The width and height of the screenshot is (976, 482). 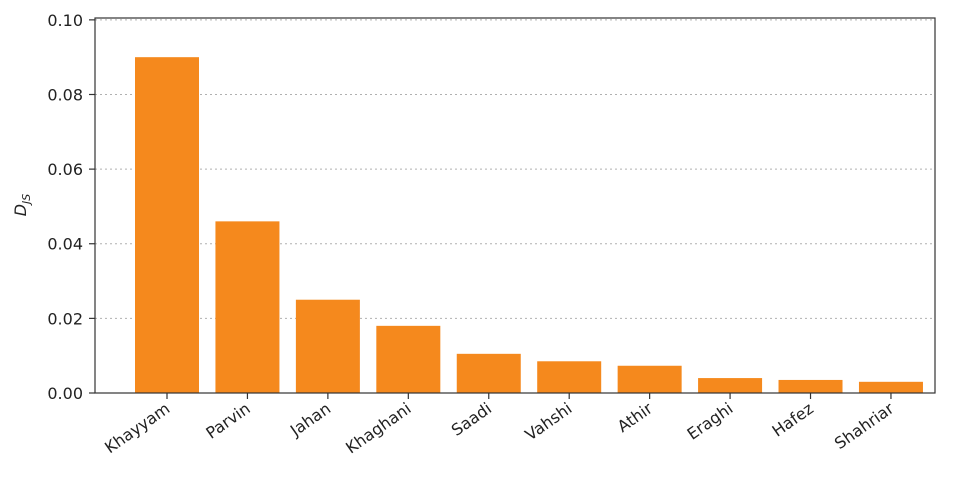 I want to click on x-tick-label: Khayyam, so click(x=137, y=428).